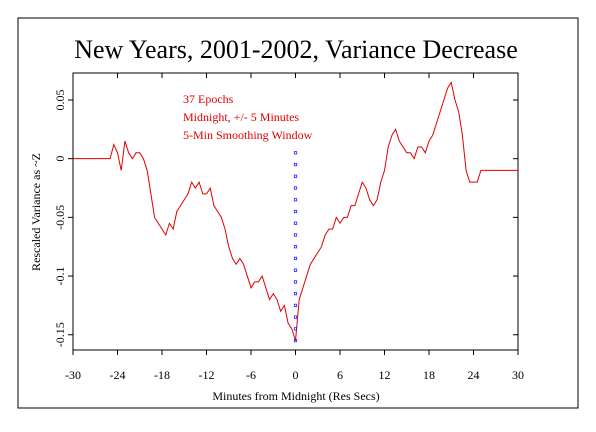  What do you see at coordinates (208, 99) in the screenshot?
I see `annotation: 37 Epochs` at bounding box center [208, 99].